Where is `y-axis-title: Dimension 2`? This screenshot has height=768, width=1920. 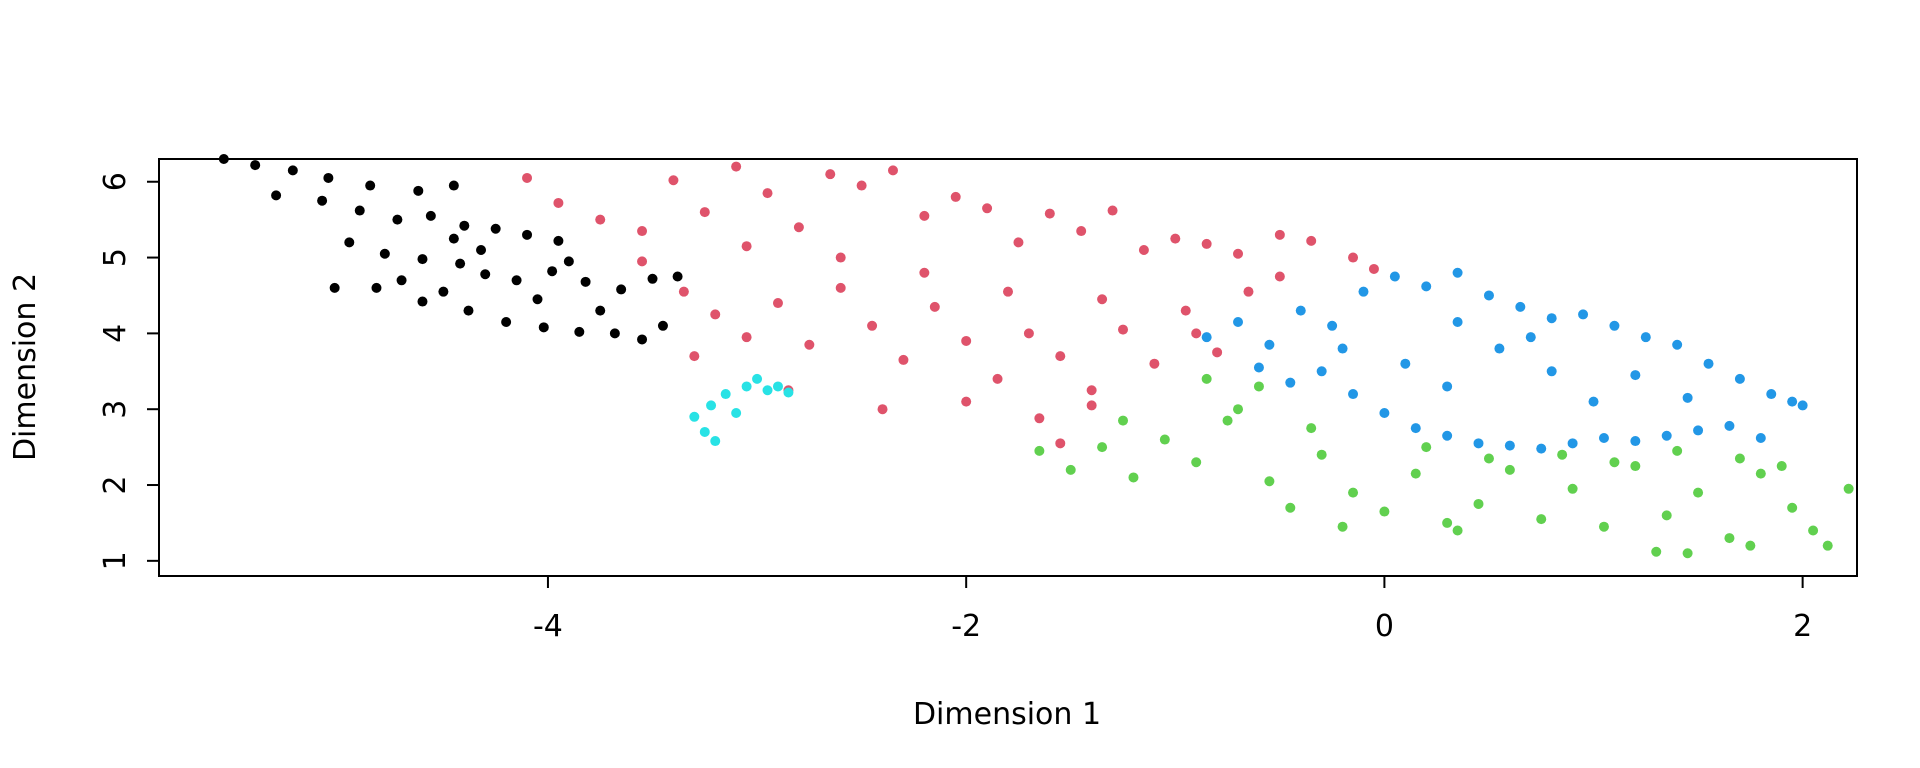
y-axis-title: Dimension 2 is located at coordinates (25, 367).